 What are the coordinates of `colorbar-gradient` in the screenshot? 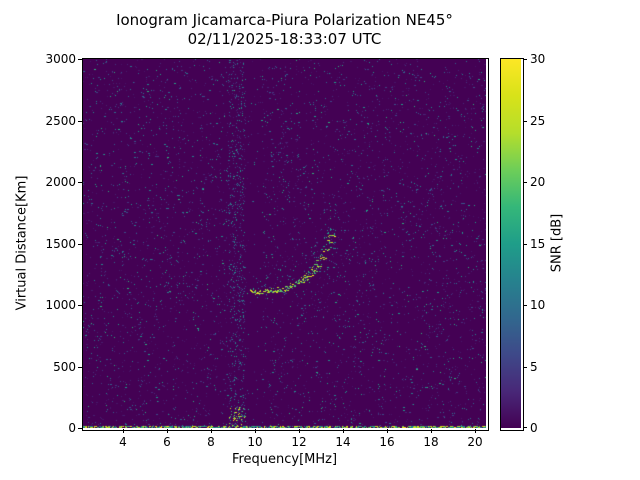 It's located at (511, 243).